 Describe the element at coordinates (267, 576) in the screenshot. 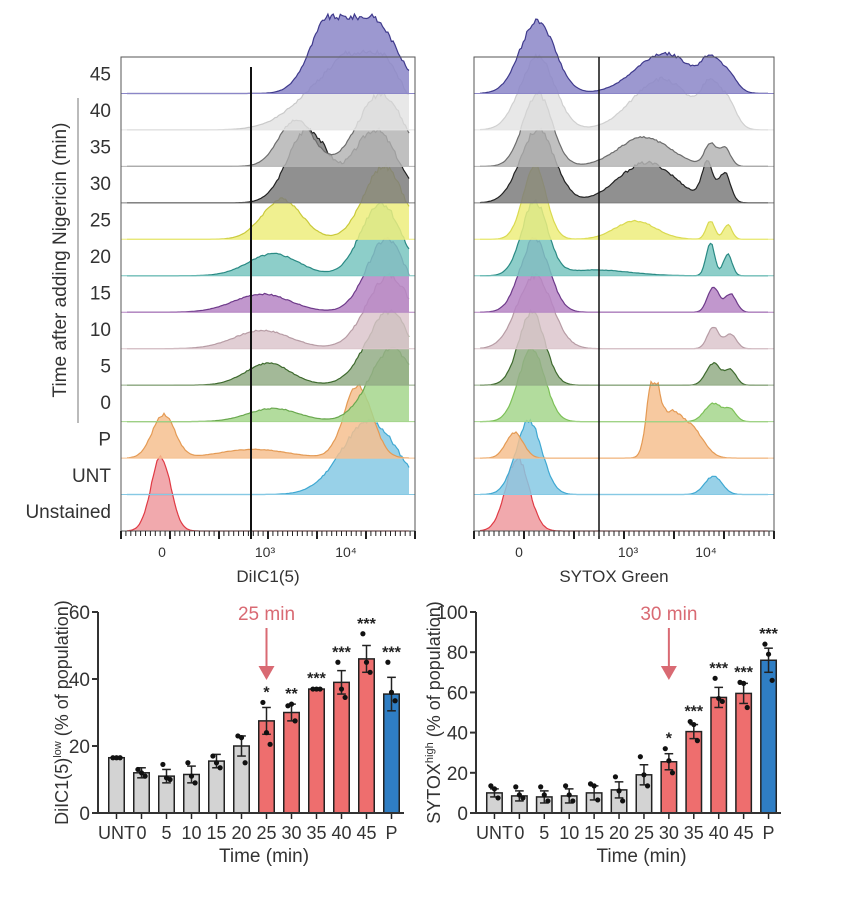

I see `dilc1-x-axis-label: DiIC1(5)` at that location.